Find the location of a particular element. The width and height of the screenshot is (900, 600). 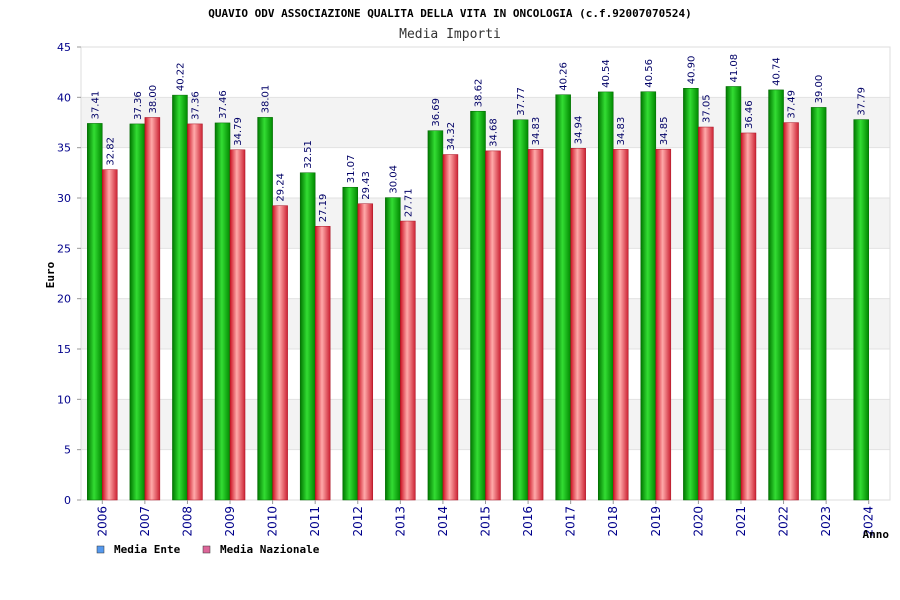

y-tick-label: 5 is located at coordinates (67, 450).